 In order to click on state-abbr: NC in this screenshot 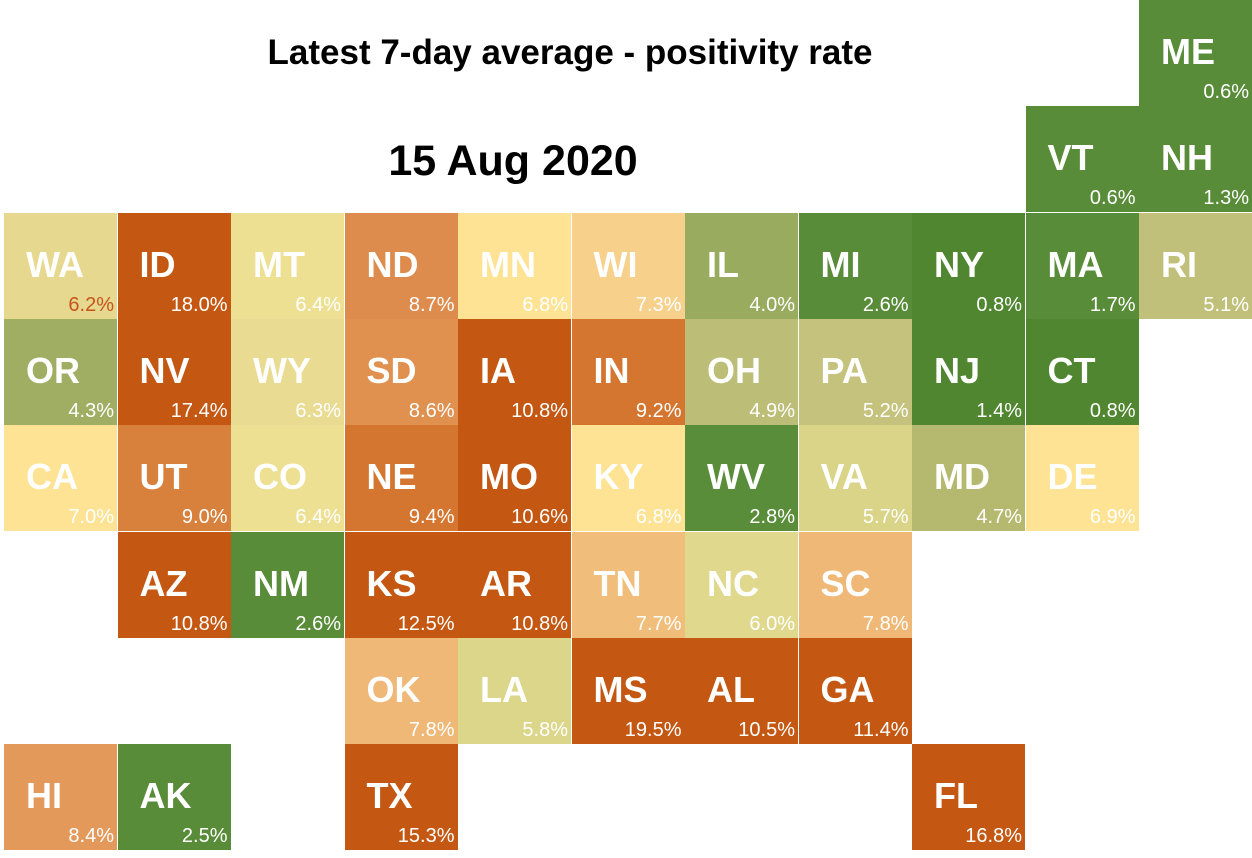, I will do `click(733, 583)`.